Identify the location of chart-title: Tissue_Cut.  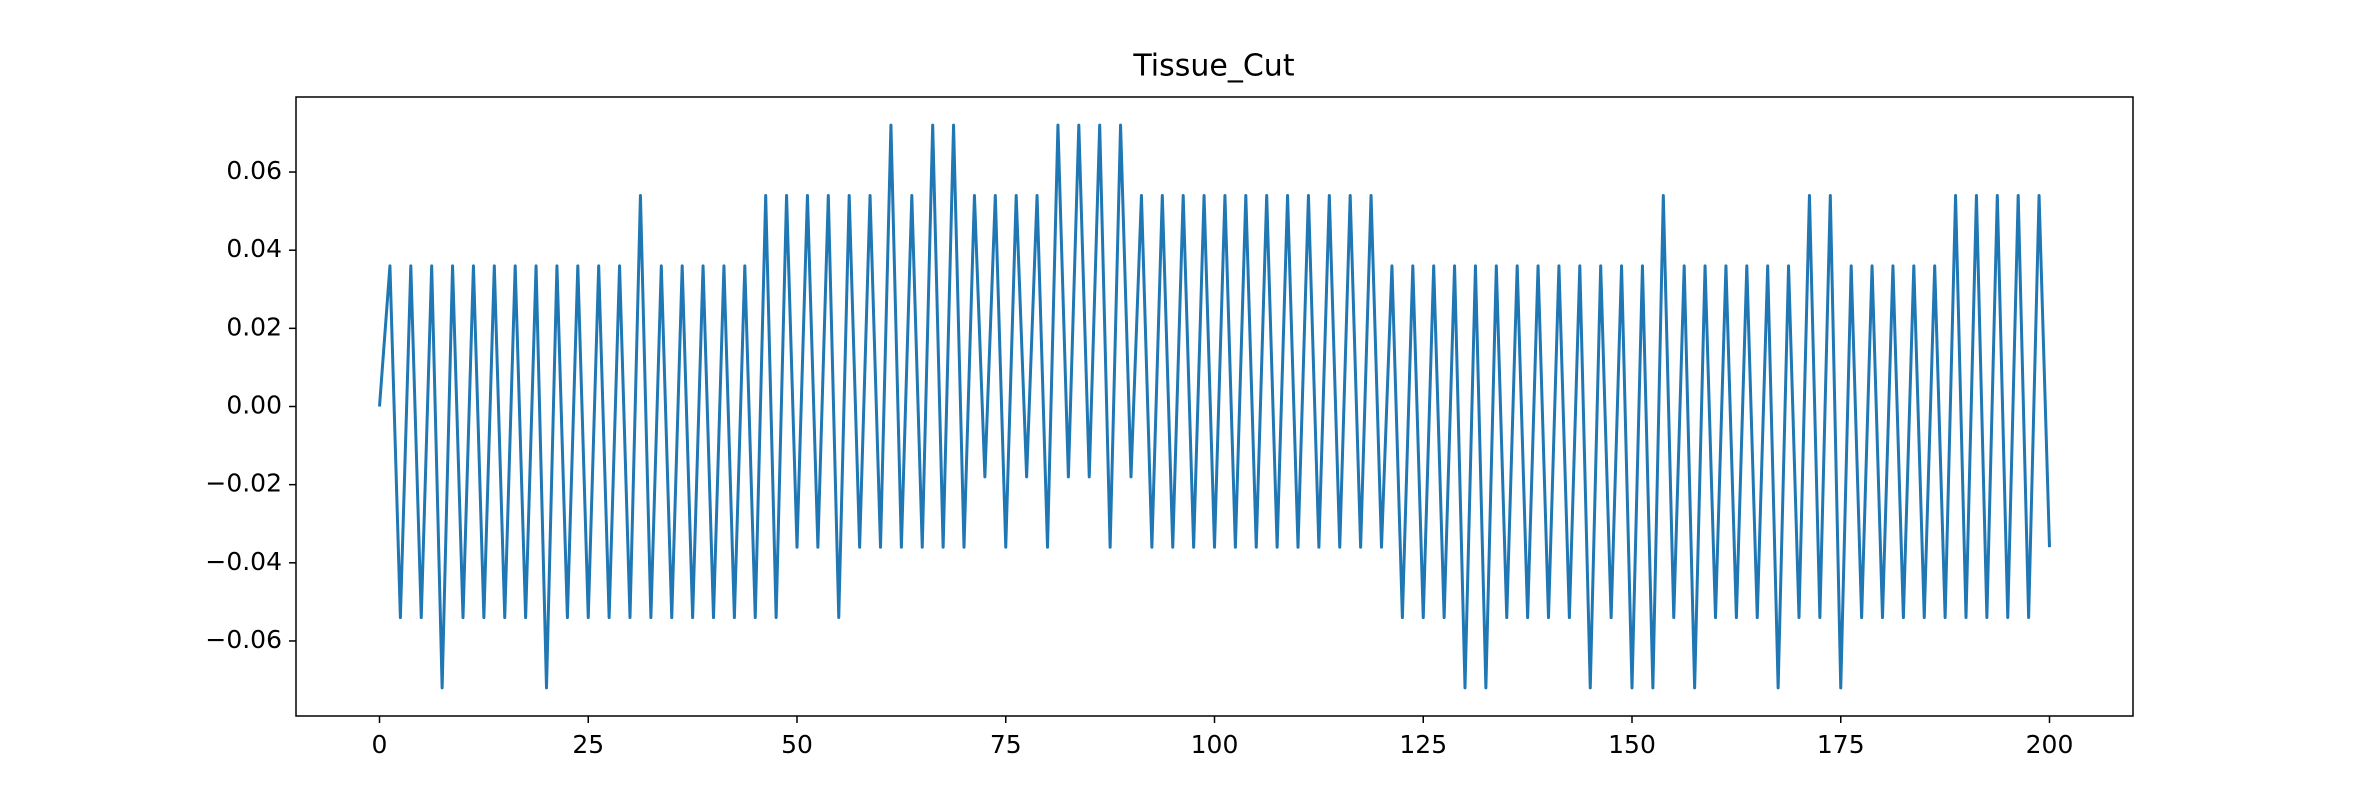
(1213, 66).